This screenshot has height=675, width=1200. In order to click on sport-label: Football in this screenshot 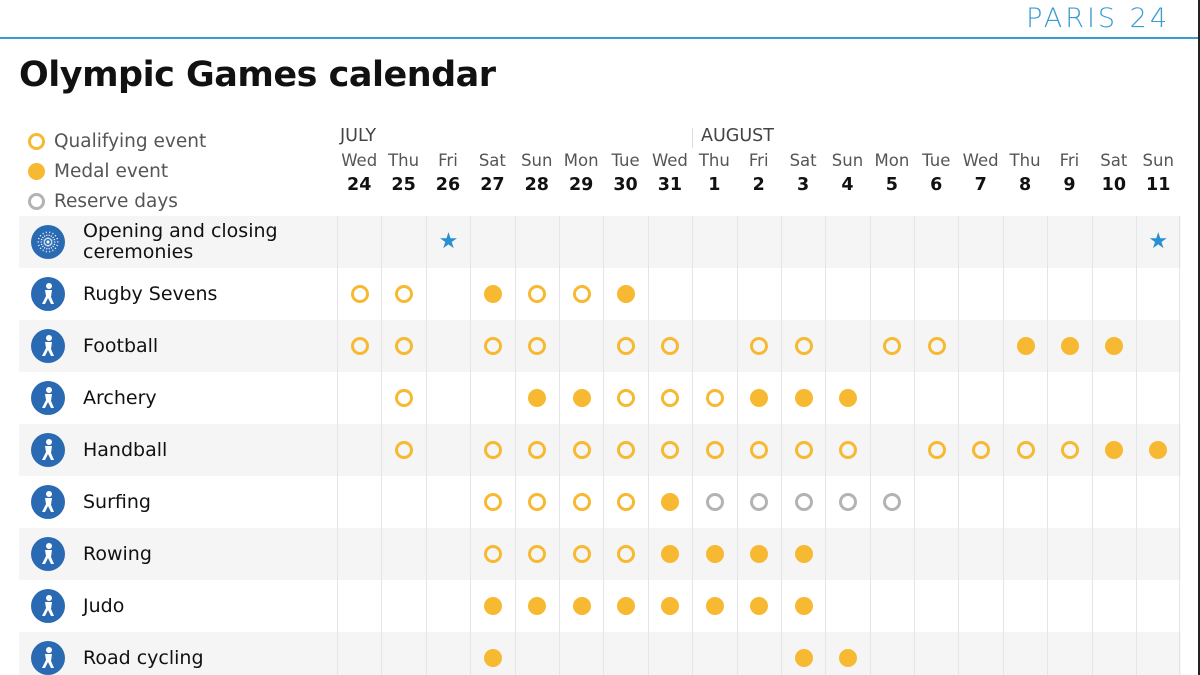, I will do `click(178, 346)`.